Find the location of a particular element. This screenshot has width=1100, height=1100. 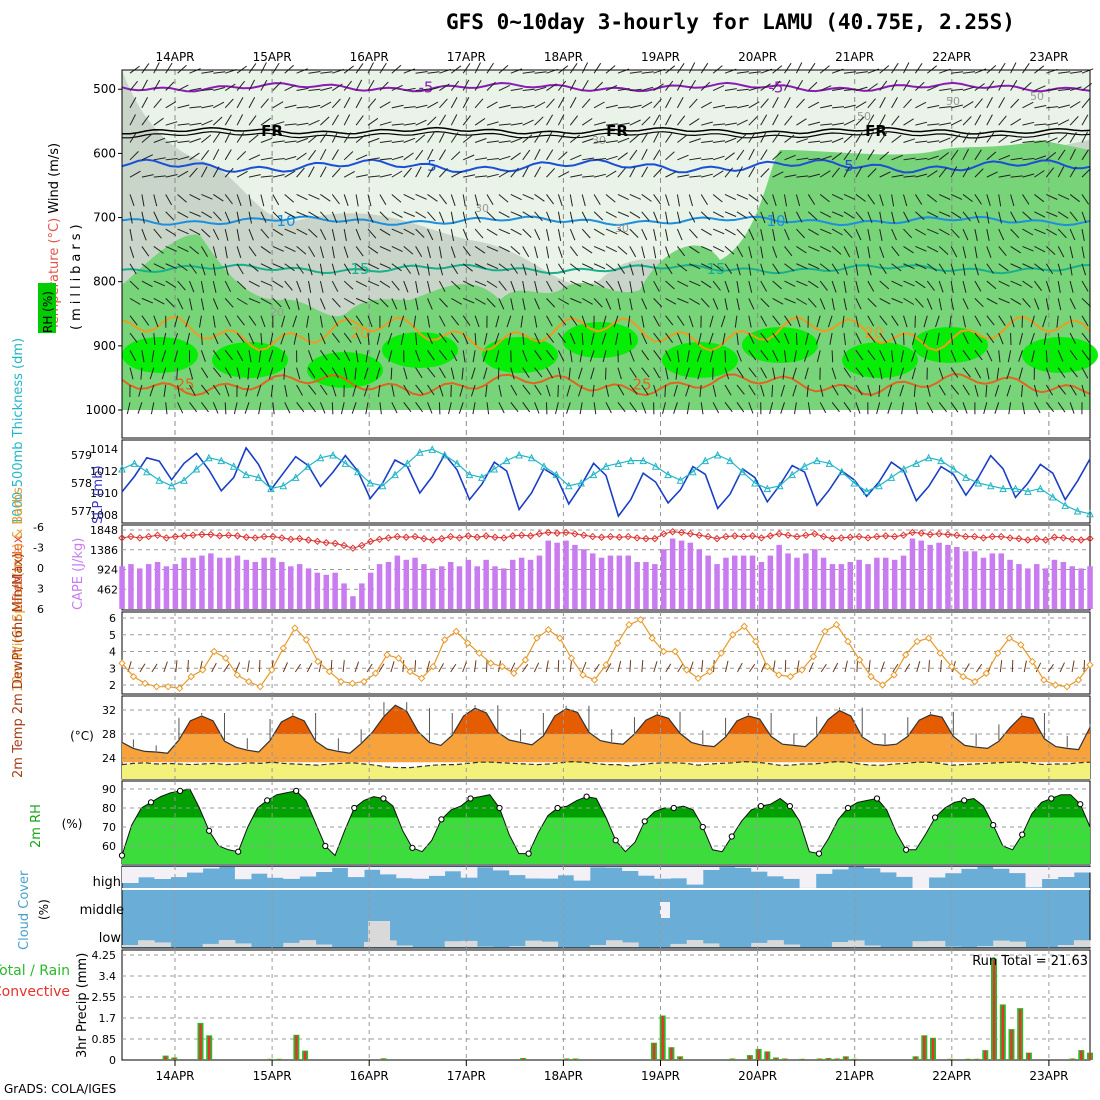

precip-series-label: Convective is located at coordinates (35, 992).